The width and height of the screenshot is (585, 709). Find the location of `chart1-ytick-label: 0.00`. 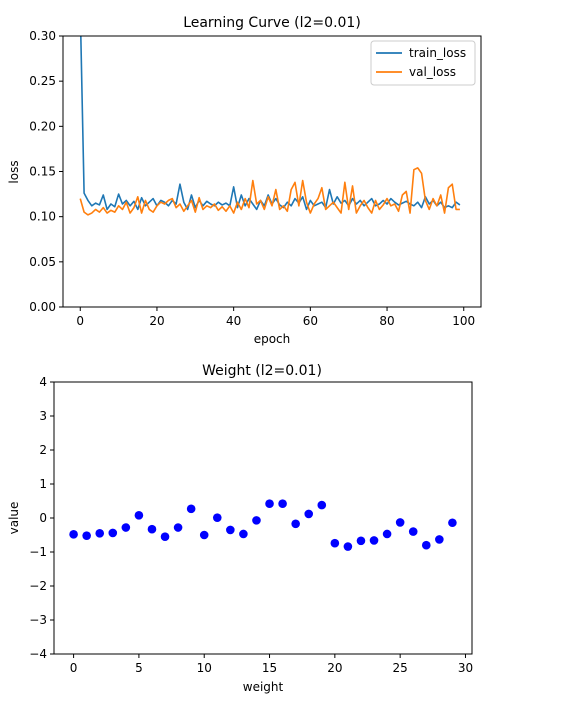

chart1-ytick-label: 0.00 is located at coordinates (42, 307).